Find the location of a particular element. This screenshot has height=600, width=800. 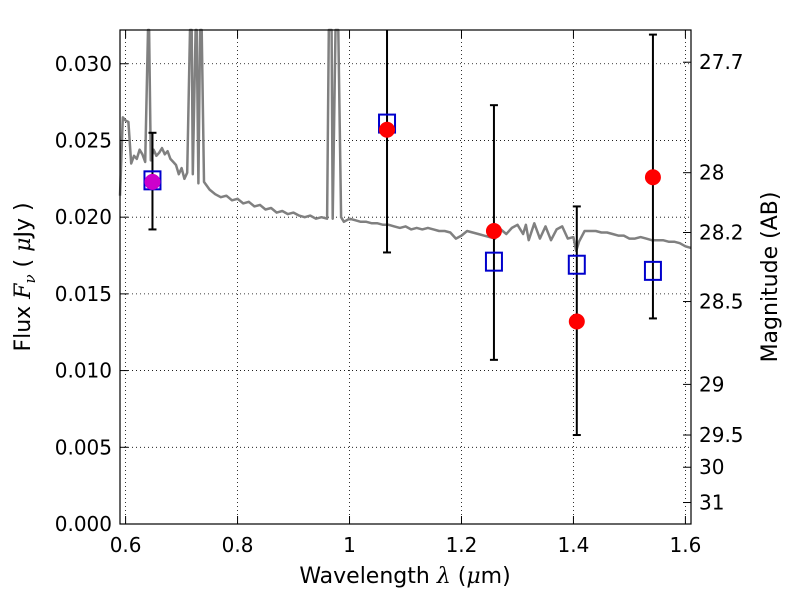

y-tick-label: 0.030 is located at coordinates (83, 64).